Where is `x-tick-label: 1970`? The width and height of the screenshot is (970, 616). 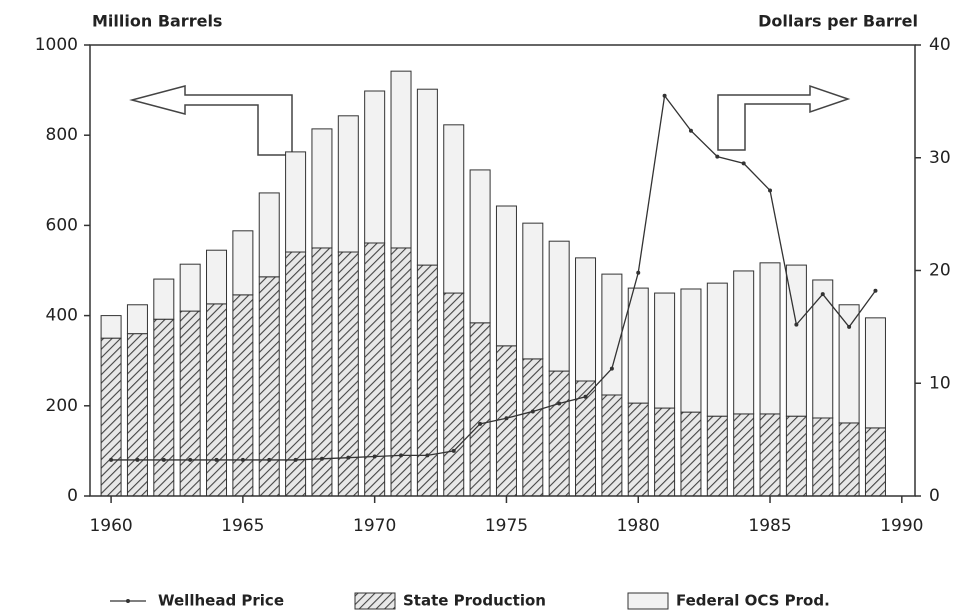
x-tick-label: 1970 is located at coordinates (374, 526).